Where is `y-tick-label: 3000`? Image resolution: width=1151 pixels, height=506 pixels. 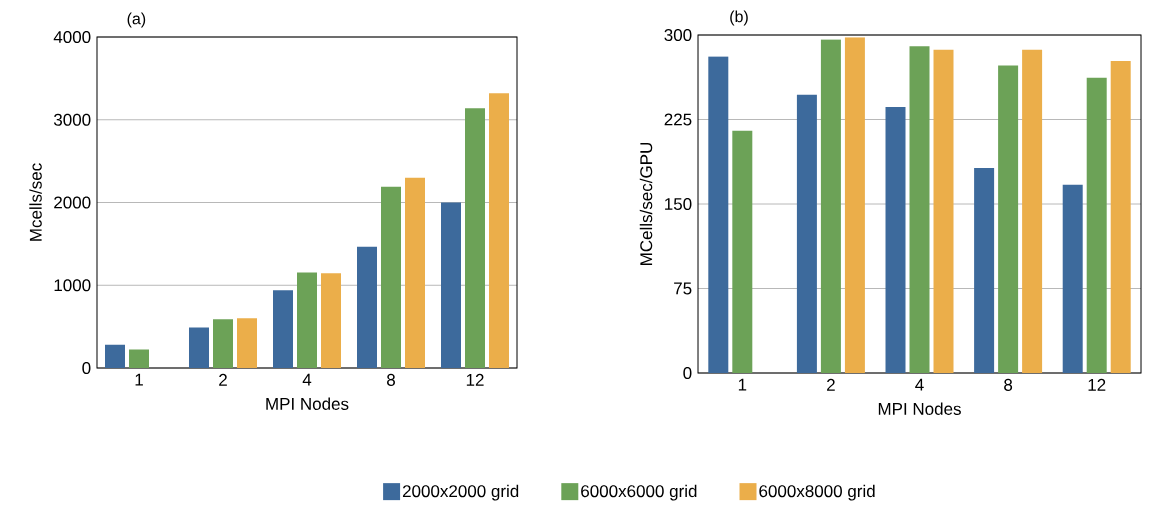 y-tick-label: 3000 is located at coordinates (72, 119).